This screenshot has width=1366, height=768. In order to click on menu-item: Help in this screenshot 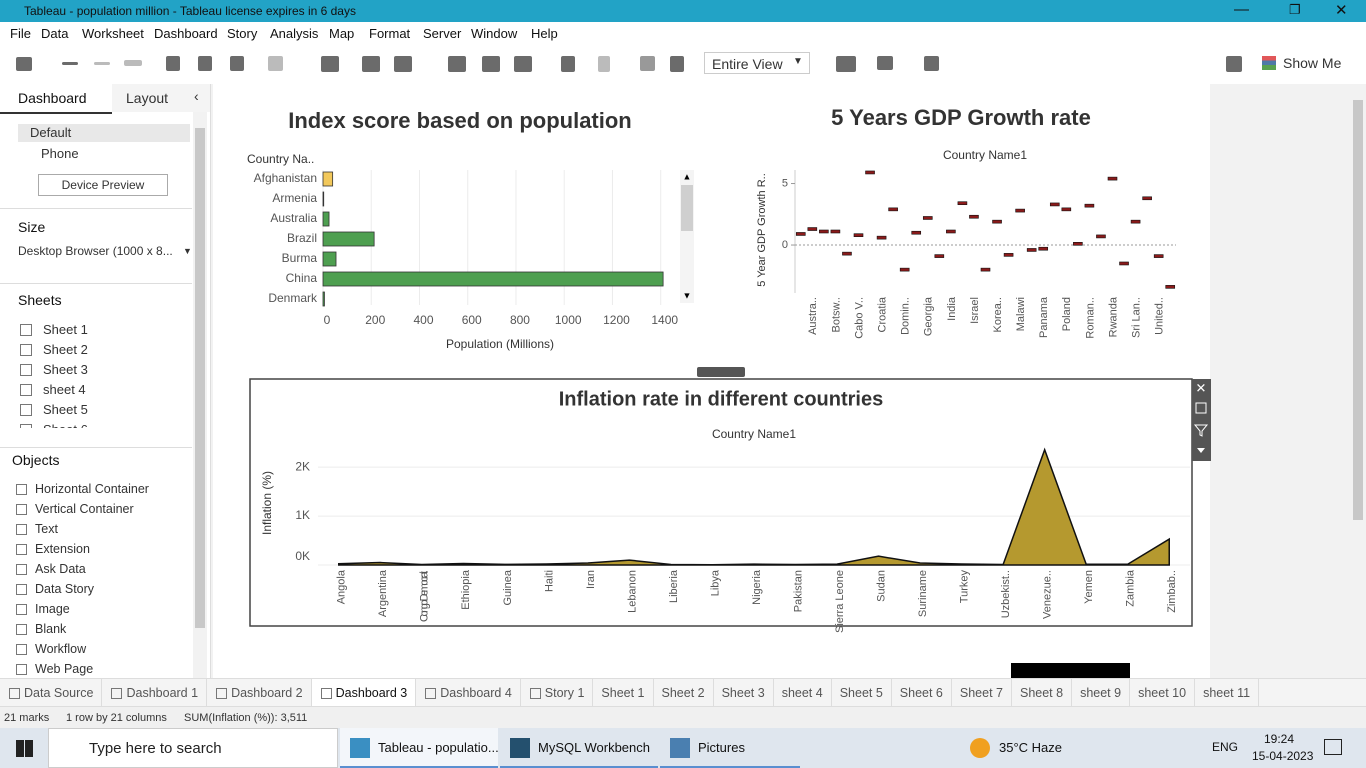, I will do `click(544, 33)`.